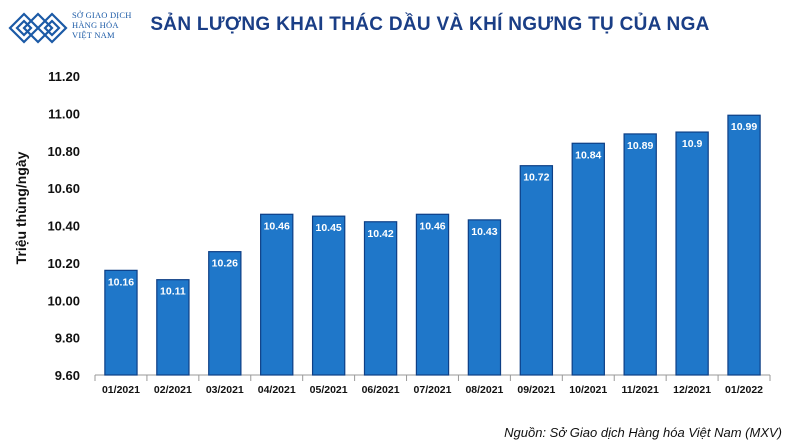 Image resolution: width=790 pixels, height=444 pixels. What do you see at coordinates (38, 28) in the screenshot?
I see `logo-mark-icon` at bounding box center [38, 28].